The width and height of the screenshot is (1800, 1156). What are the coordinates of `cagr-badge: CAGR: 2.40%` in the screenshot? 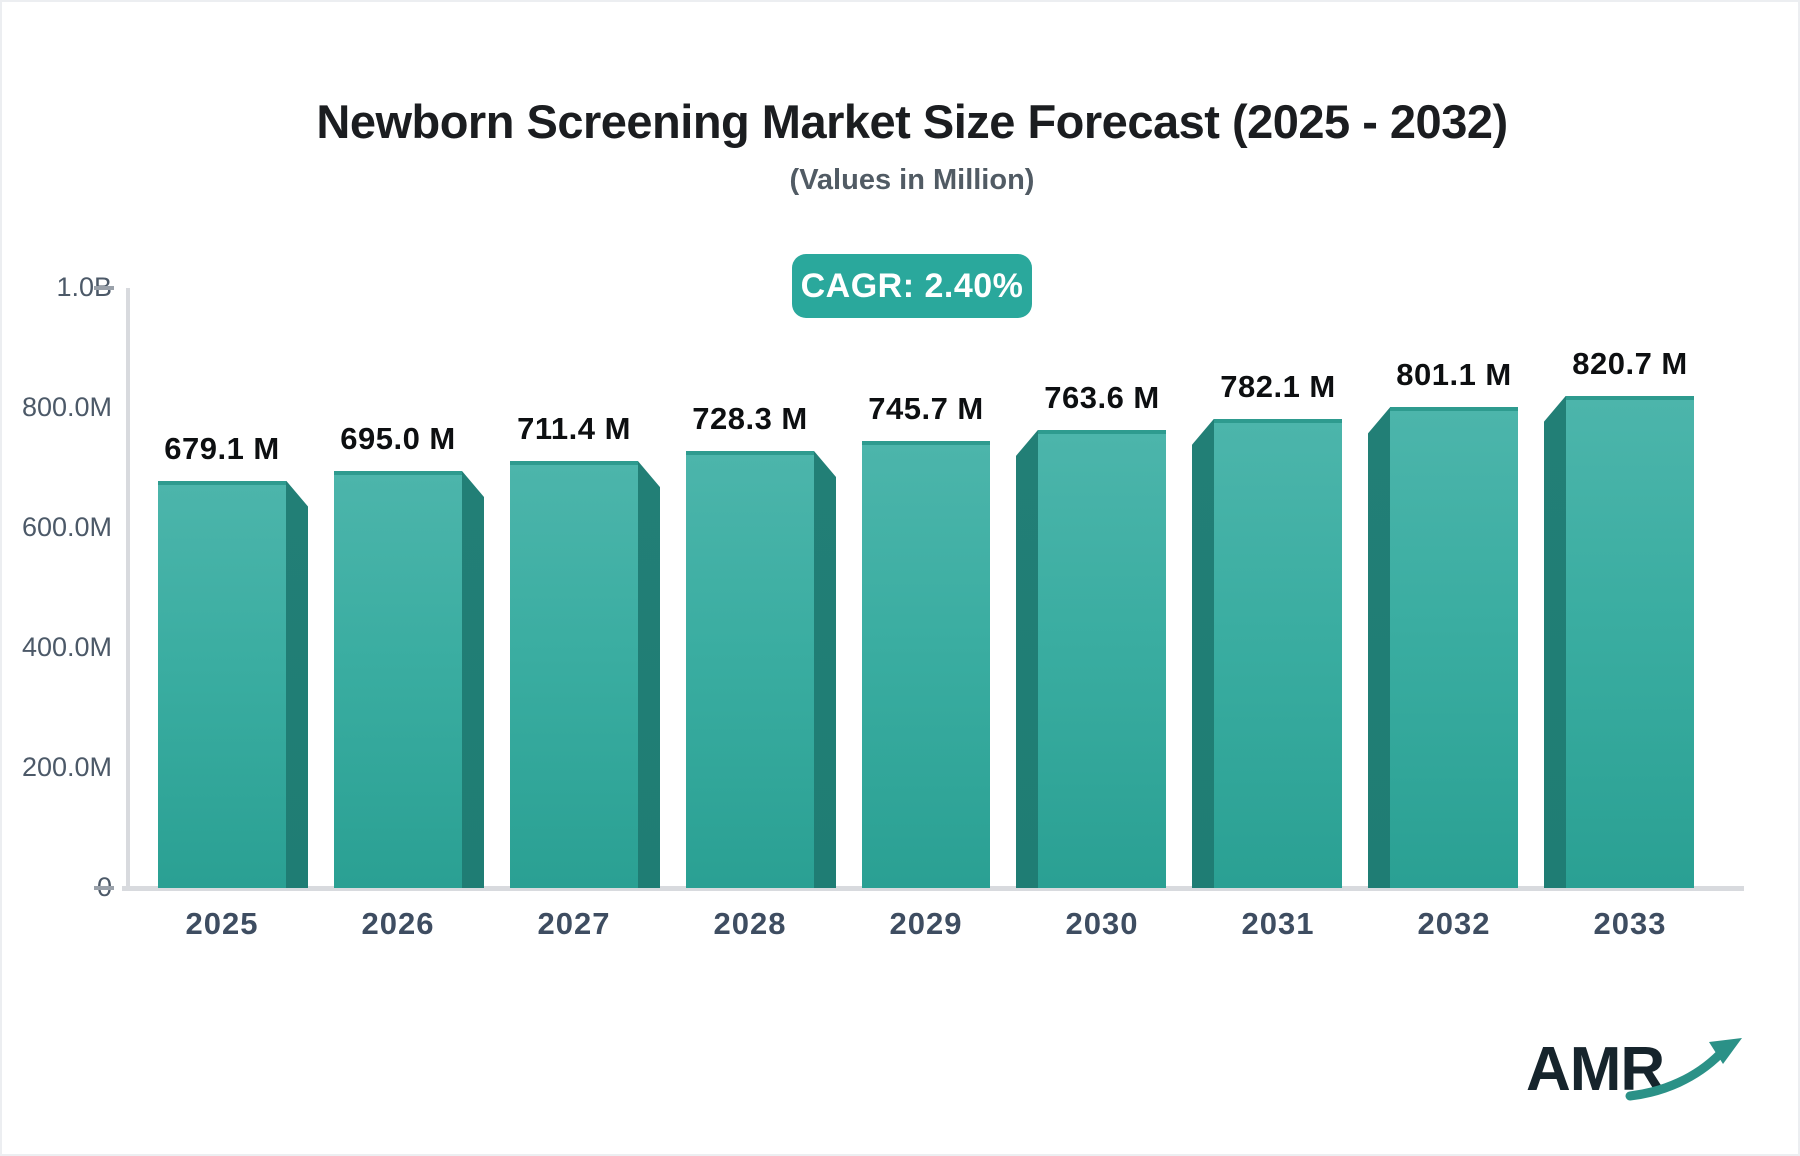 It's located at (912, 286).